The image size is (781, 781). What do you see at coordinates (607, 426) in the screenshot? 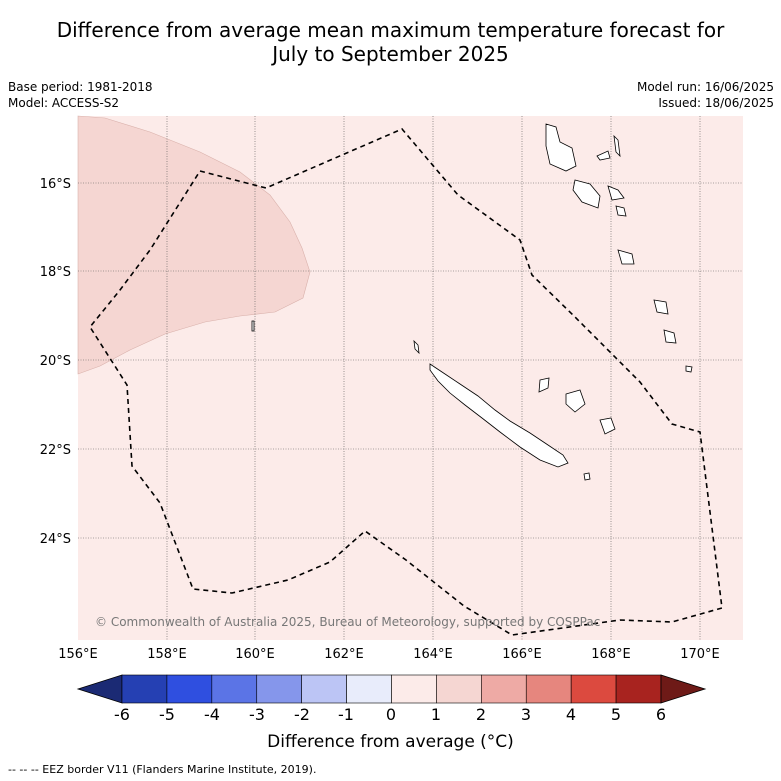
I see `loyalty-mare` at bounding box center [607, 426].